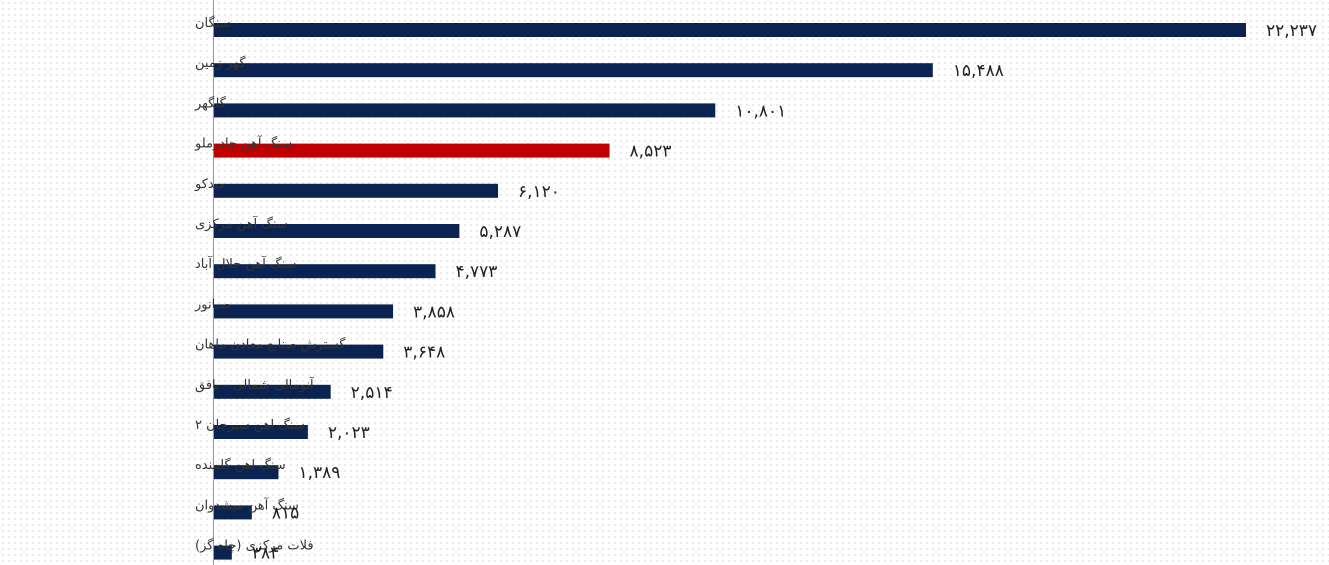  What do you see at coordinates (434, 312) in the screenshot?
I see `value-label: ۳,۸۵۸` at bounding box center [434, 312].